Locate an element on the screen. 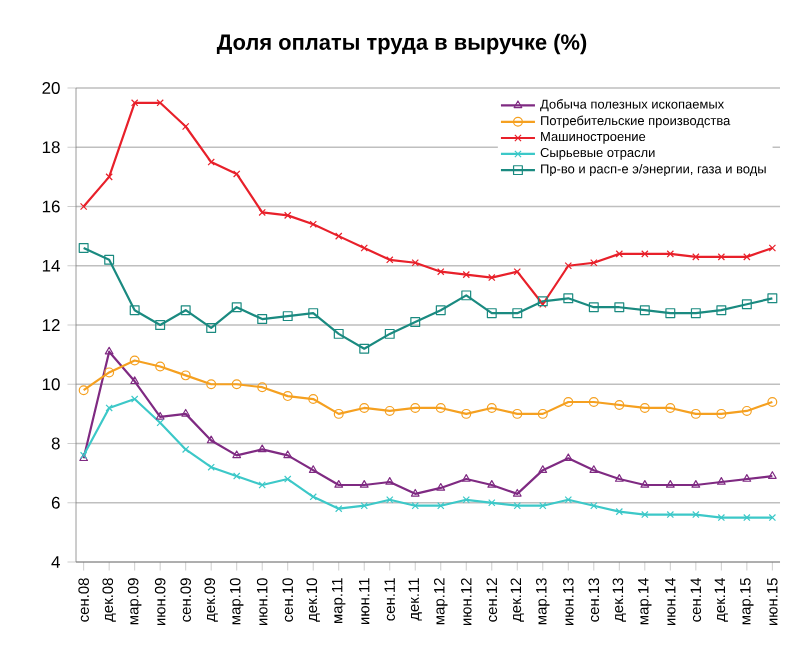 This screenshot has height=654, width=806. y-tick-label: 20 is located at coordinates (51, 88).